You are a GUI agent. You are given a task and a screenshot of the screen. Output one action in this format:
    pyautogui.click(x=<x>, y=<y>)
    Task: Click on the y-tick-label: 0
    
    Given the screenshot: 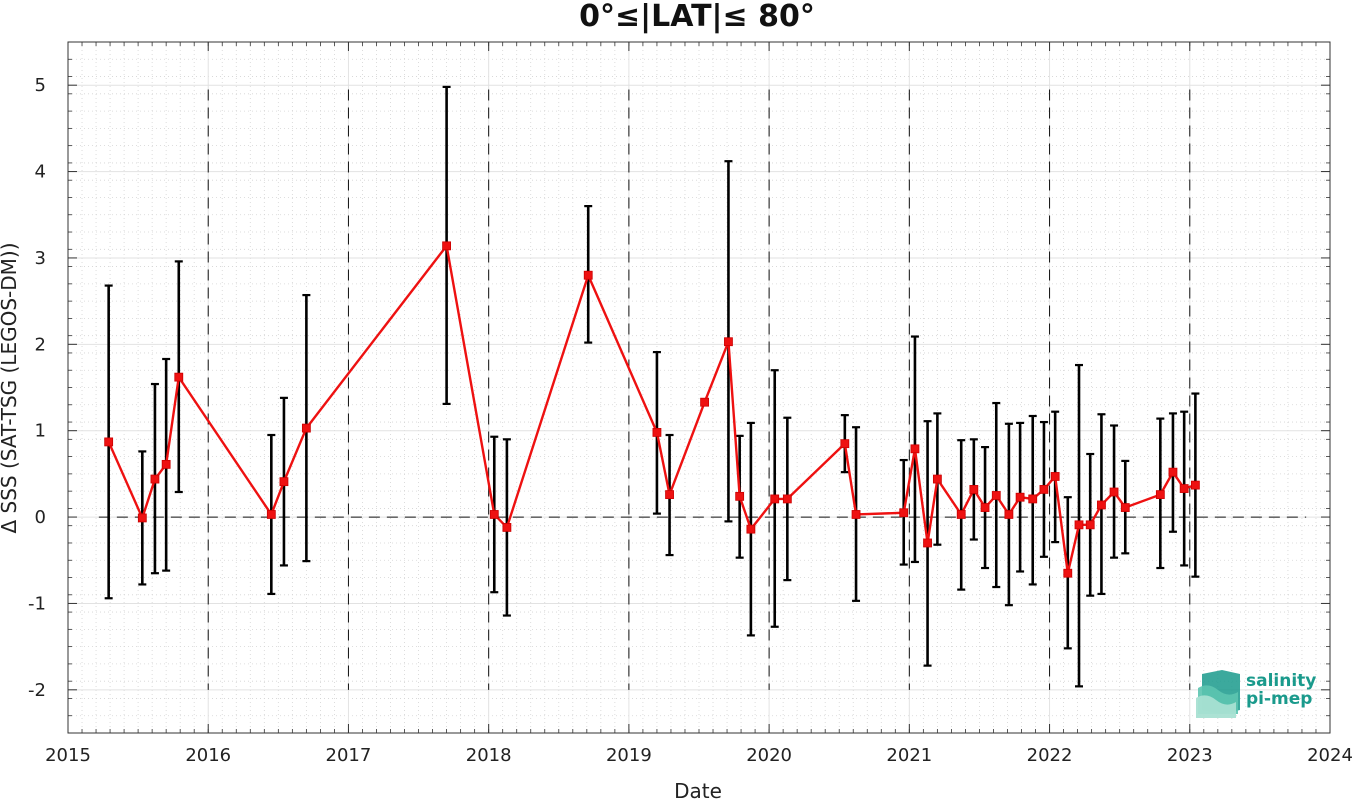 What is the action you would take?
    pyautogui.click(x=40, y=517)
    